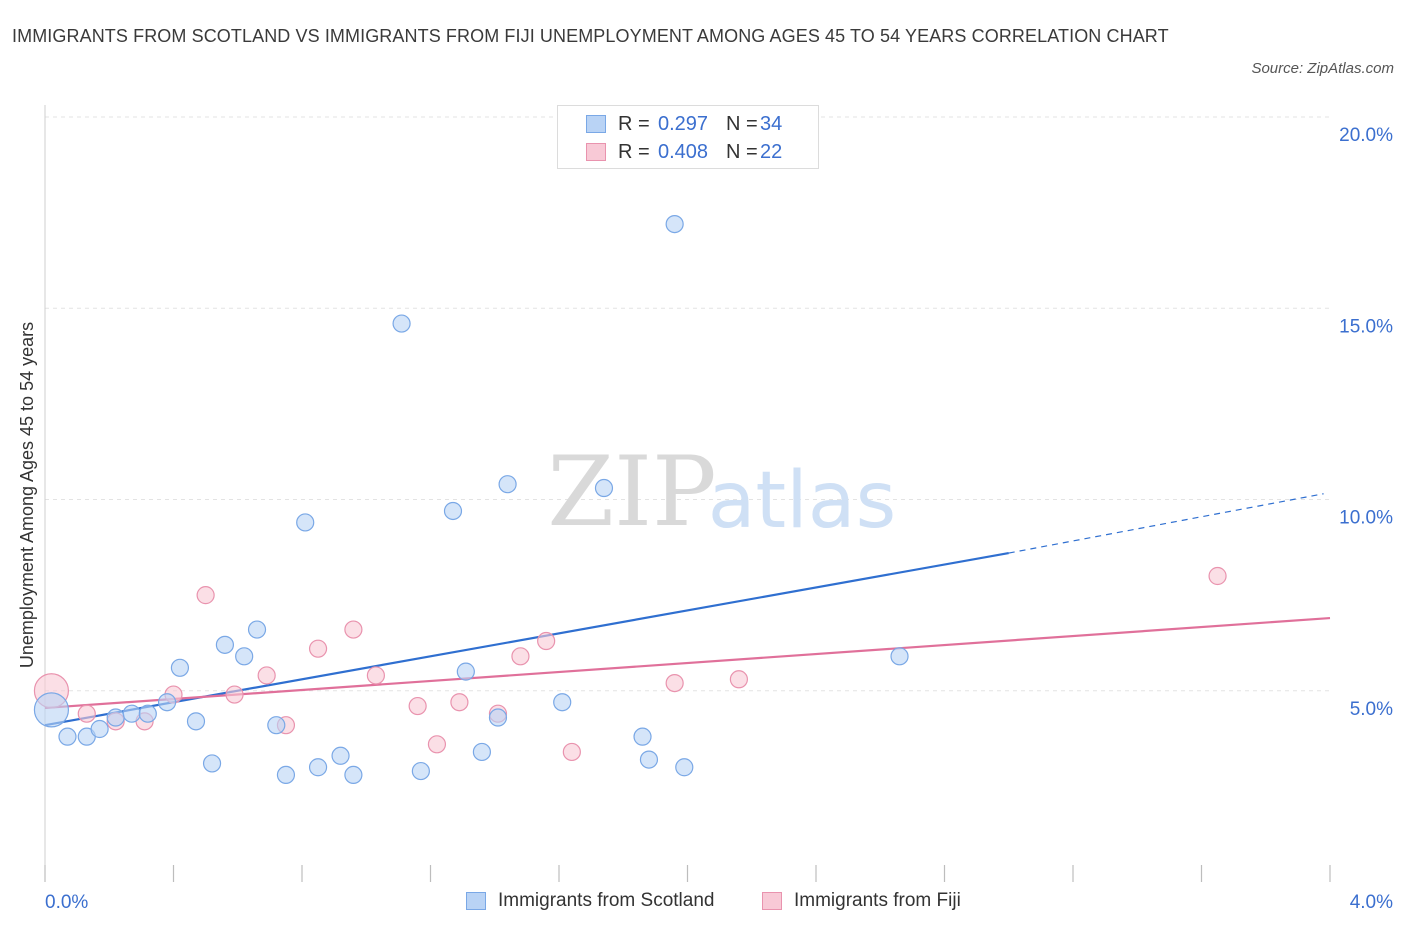 This screenshot has width=1406, height=930. I want to click on legend-item-scotland: Immigrants from Scotland, so click(590, 901).